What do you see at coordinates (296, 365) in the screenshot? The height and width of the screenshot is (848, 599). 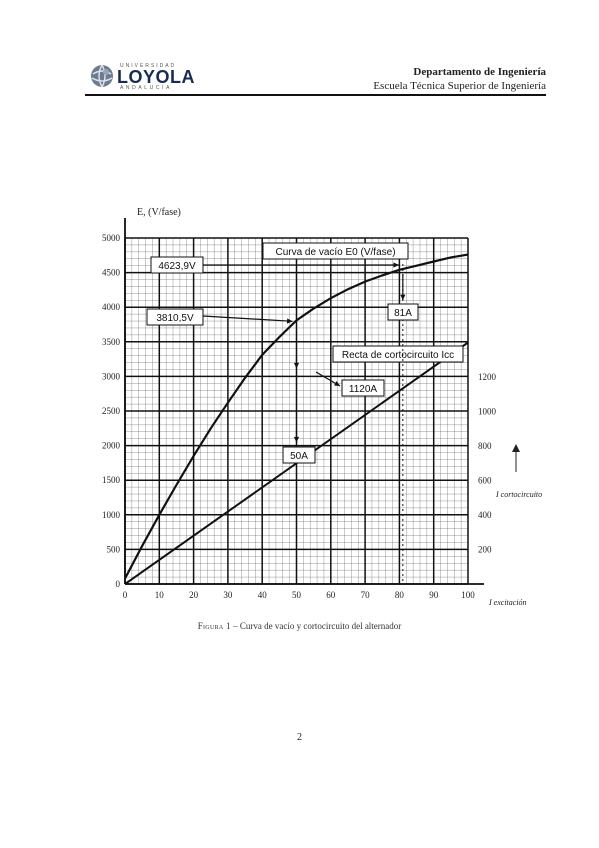 I see `arrow-50-upper-head` at bounding box center [296, 365].